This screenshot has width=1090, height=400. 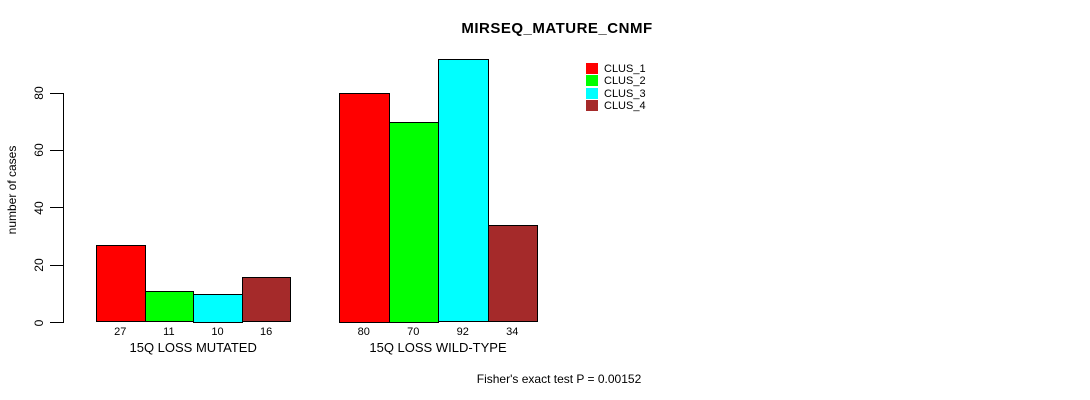 What do you see at coordinates (625, 93) in the screenshot?
I see `legend-label-clus_3: CLUS_3` at bounding box center [625, 93].